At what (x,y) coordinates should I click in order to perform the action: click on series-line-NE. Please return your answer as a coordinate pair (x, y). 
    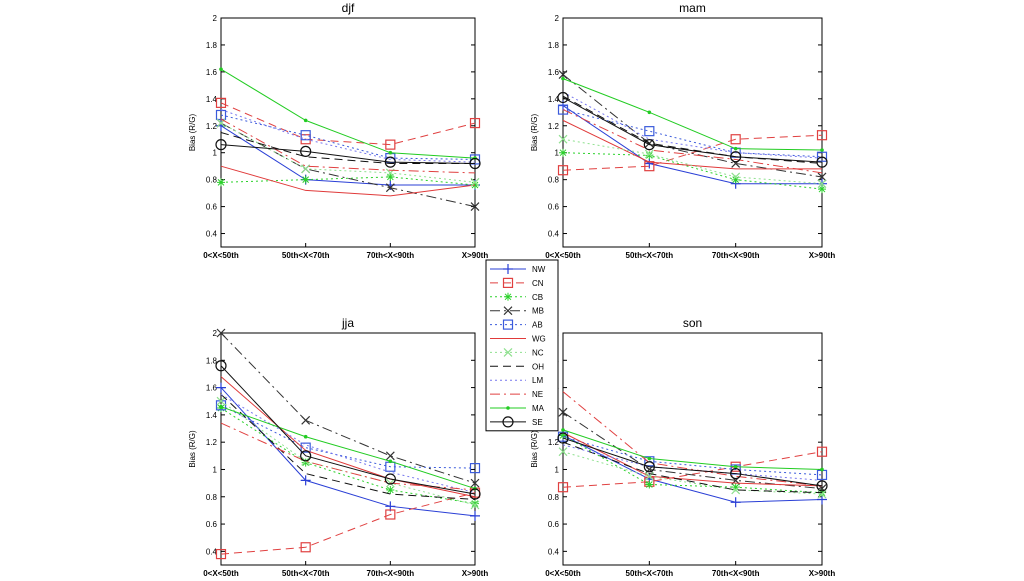
    Looking at the image, I should click on (692, 439).